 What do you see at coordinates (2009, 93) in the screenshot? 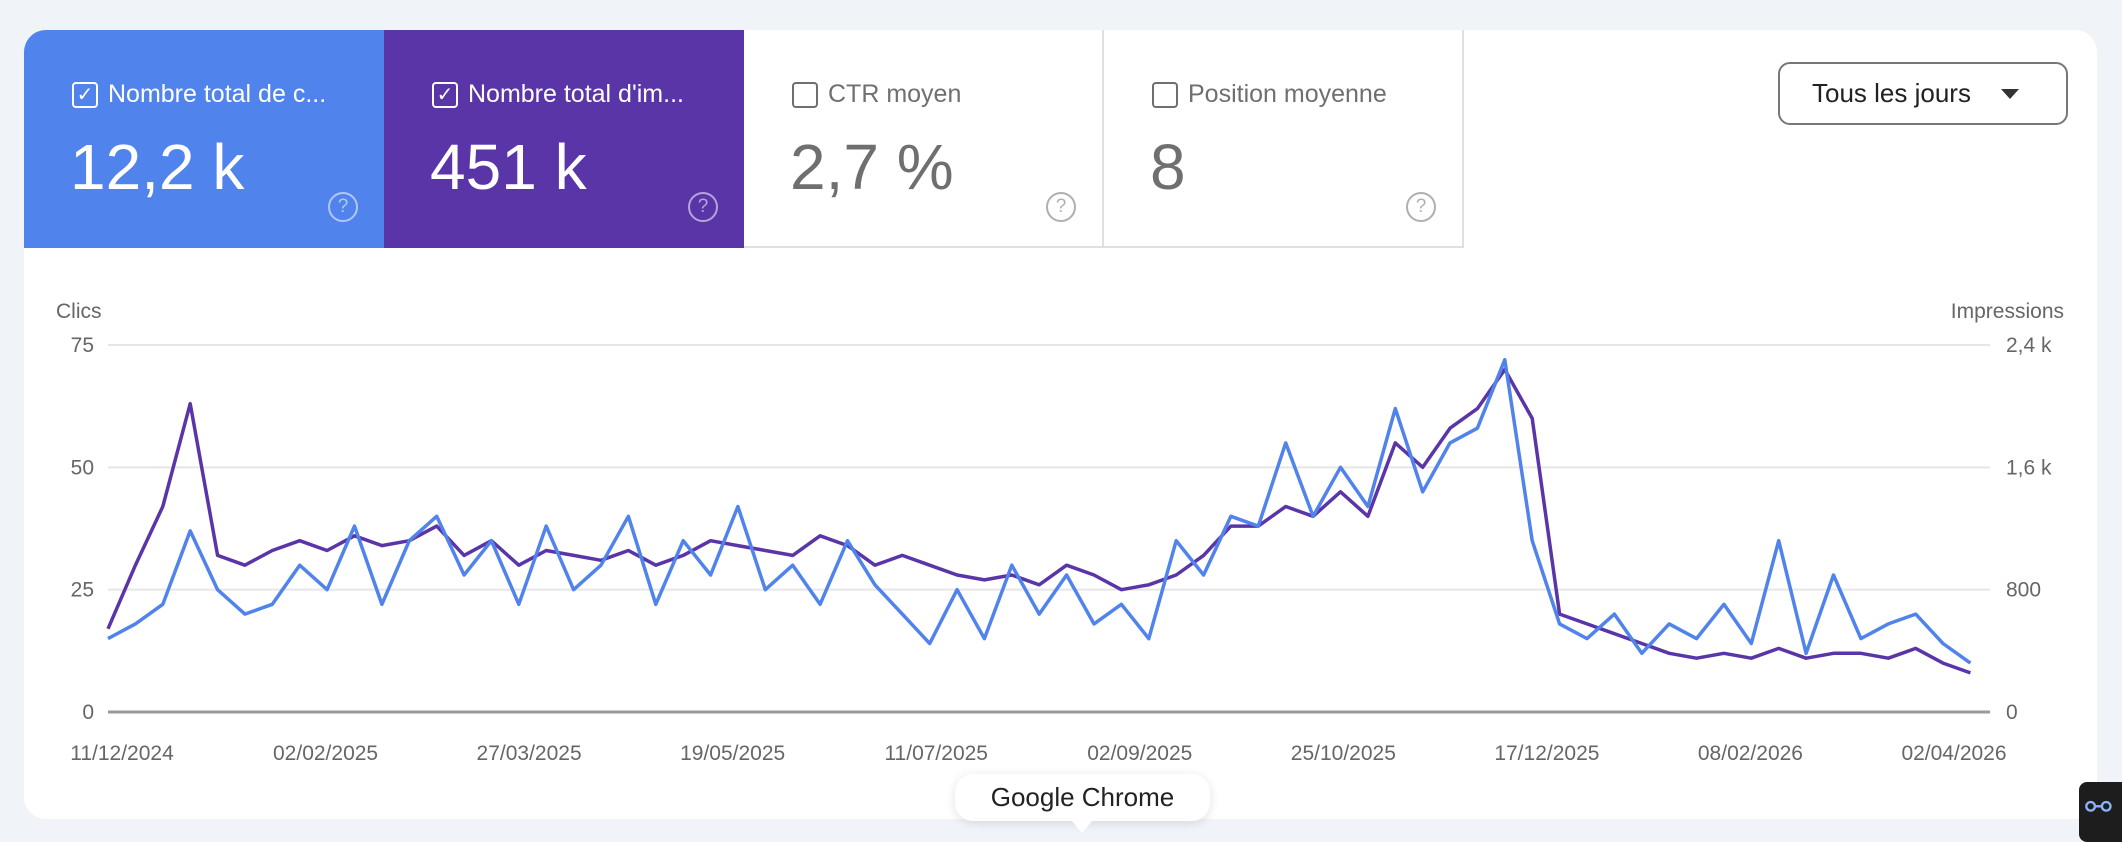
I see `caret-down-icon` at bounding box center [2009, 93].